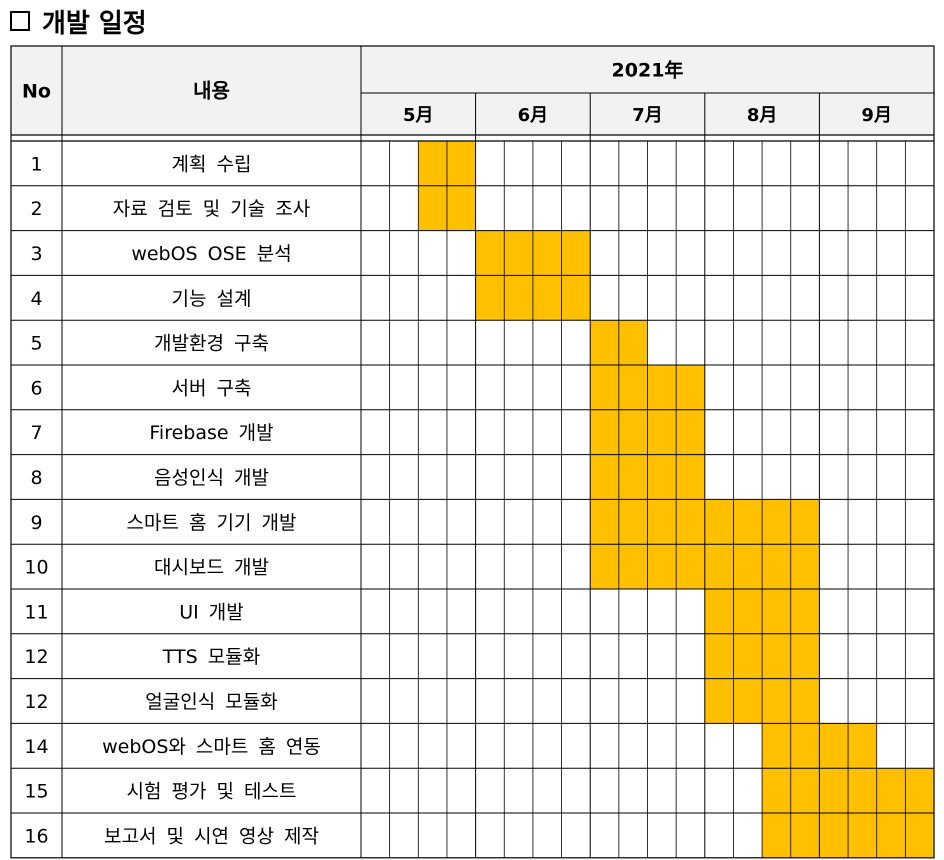 The height and width of the screenshot is (860, 944). Describe the element at coordinates (36, 836) in the screenshot. I see `row-number: 16` at that location.